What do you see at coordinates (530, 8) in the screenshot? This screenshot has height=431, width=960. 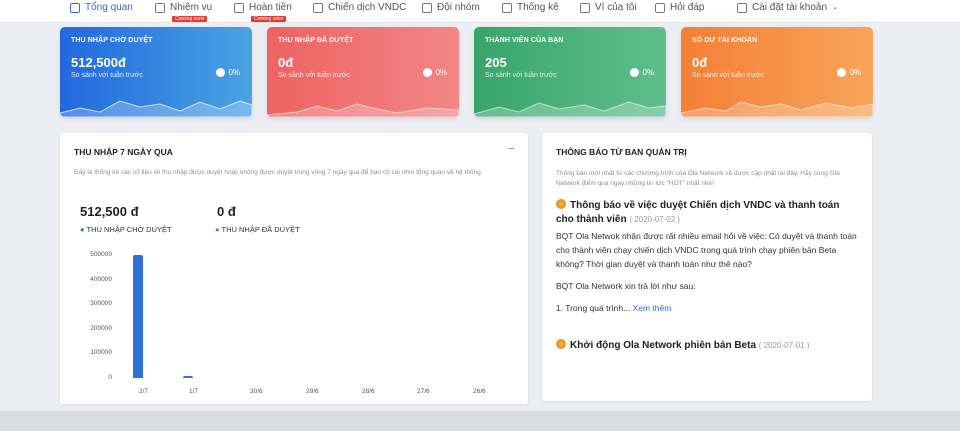 I see `nav-stats: Thống kê` at bounding box center [530, 8].